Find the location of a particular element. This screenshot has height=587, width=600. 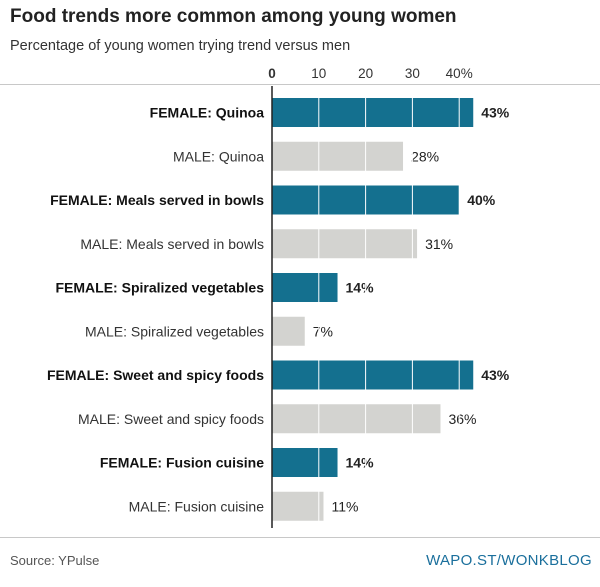

category-label: MALE: Meals served in bowls is located at coordinates (172, 244).